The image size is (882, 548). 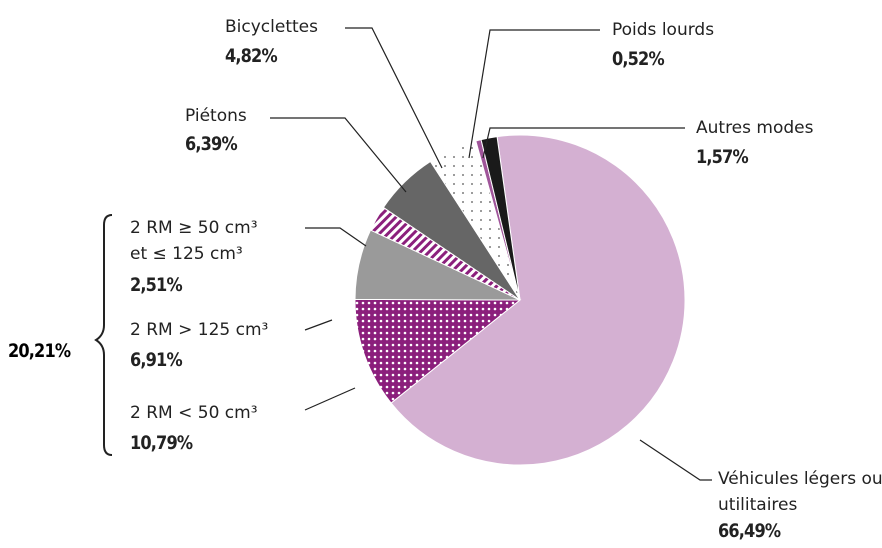 I want to click on slice-label: 2 RM < 50 cm³, so click(x=194, y=413).